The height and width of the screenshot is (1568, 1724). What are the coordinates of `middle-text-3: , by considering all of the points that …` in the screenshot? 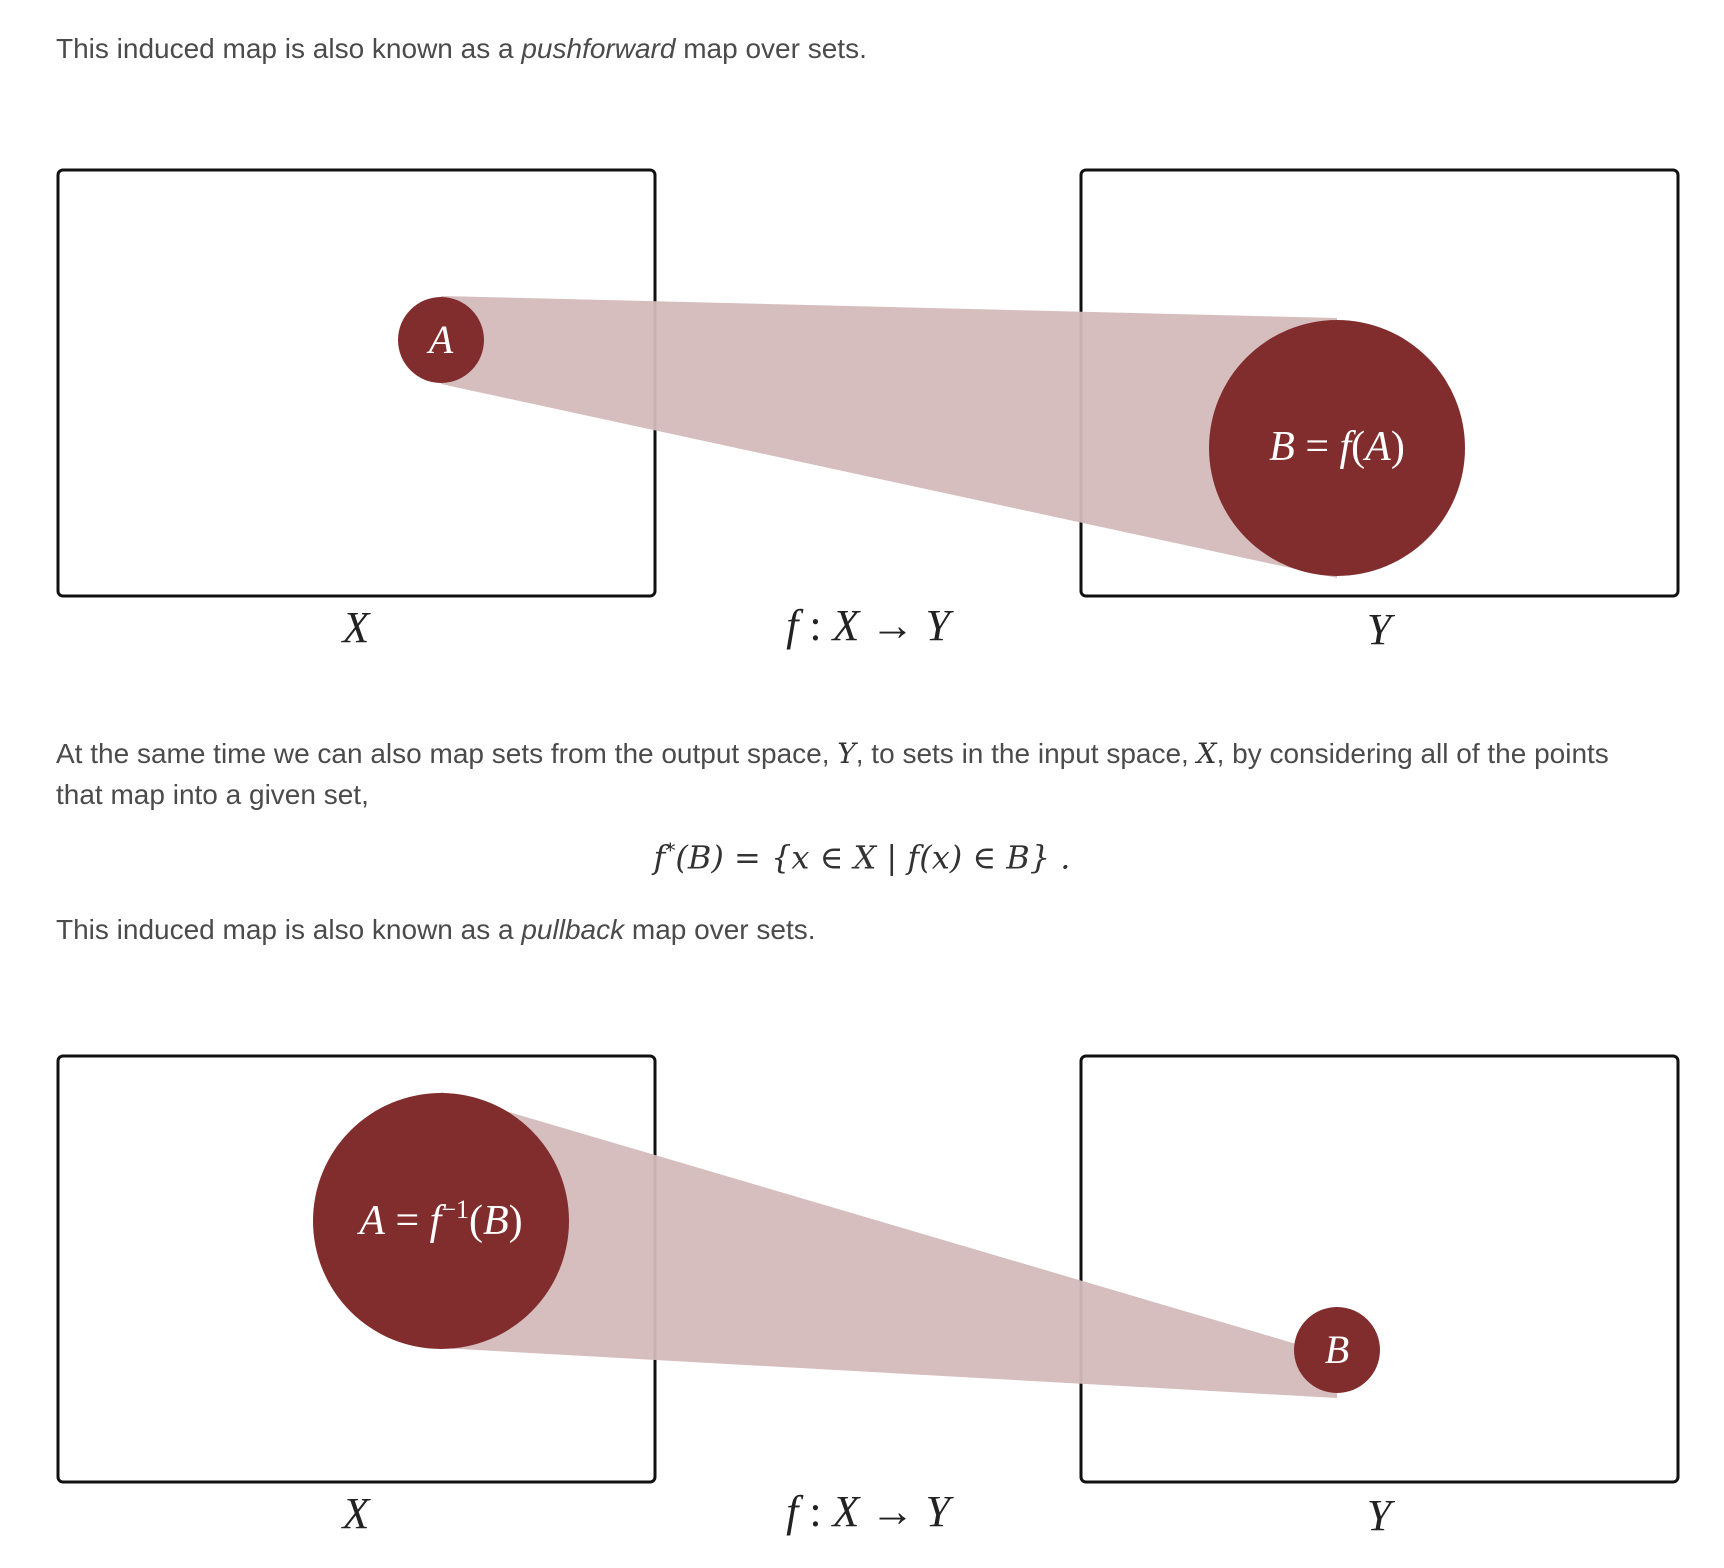 It's located at (832, 774).